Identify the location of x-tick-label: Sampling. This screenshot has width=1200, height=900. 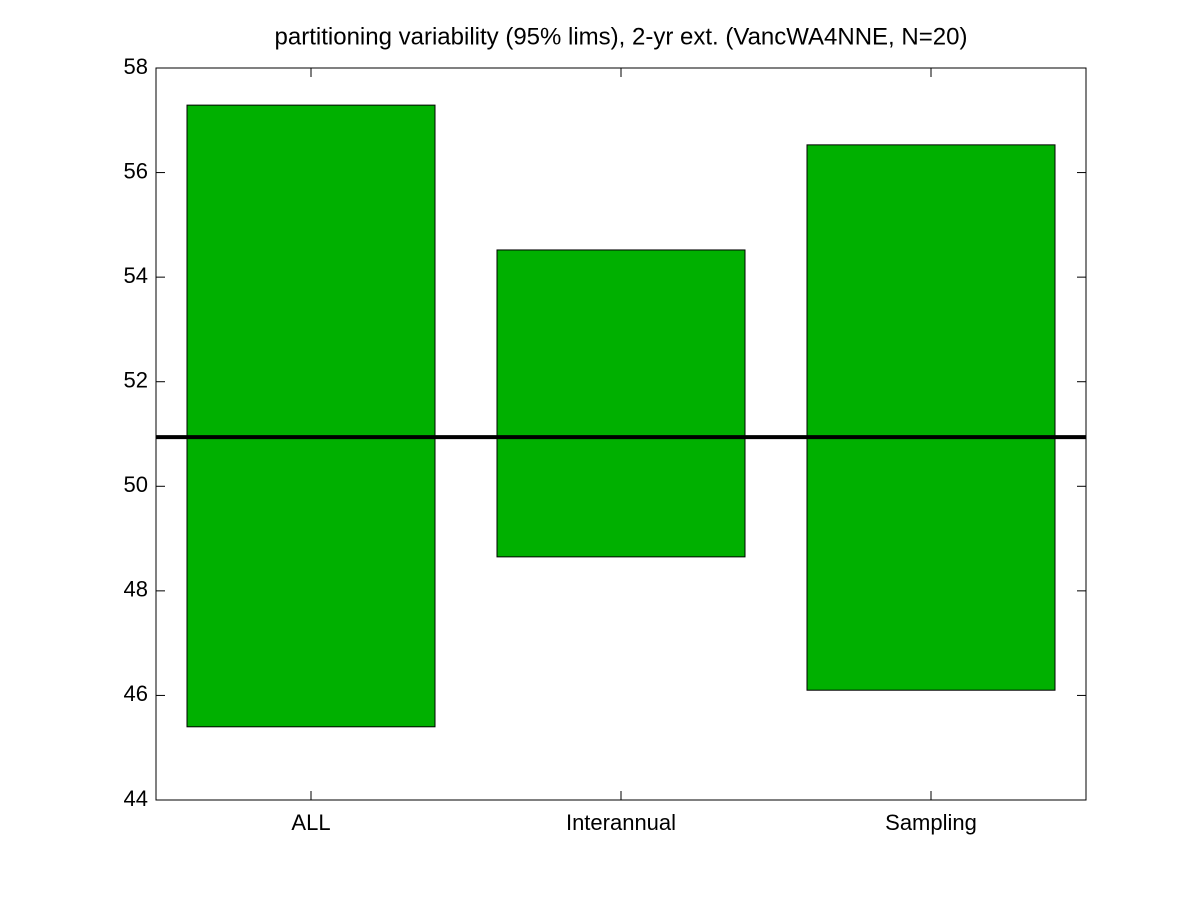
(931, 822).